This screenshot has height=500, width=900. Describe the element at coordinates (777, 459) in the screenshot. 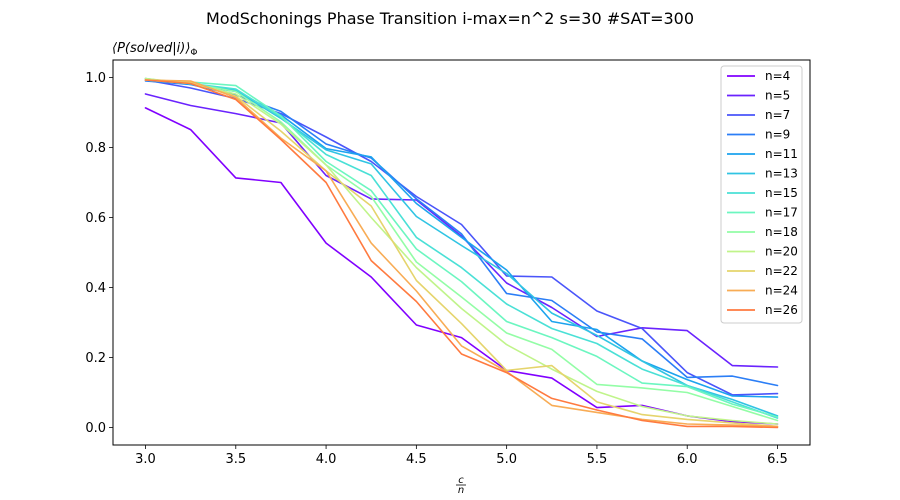

I see `x-tick-label: 6.5` at that location.